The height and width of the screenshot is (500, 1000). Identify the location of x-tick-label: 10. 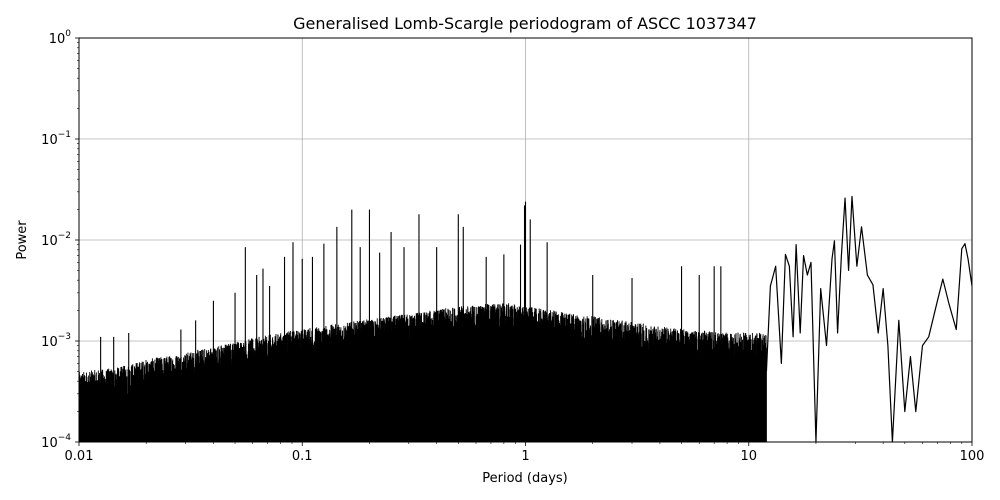
(748, 456).